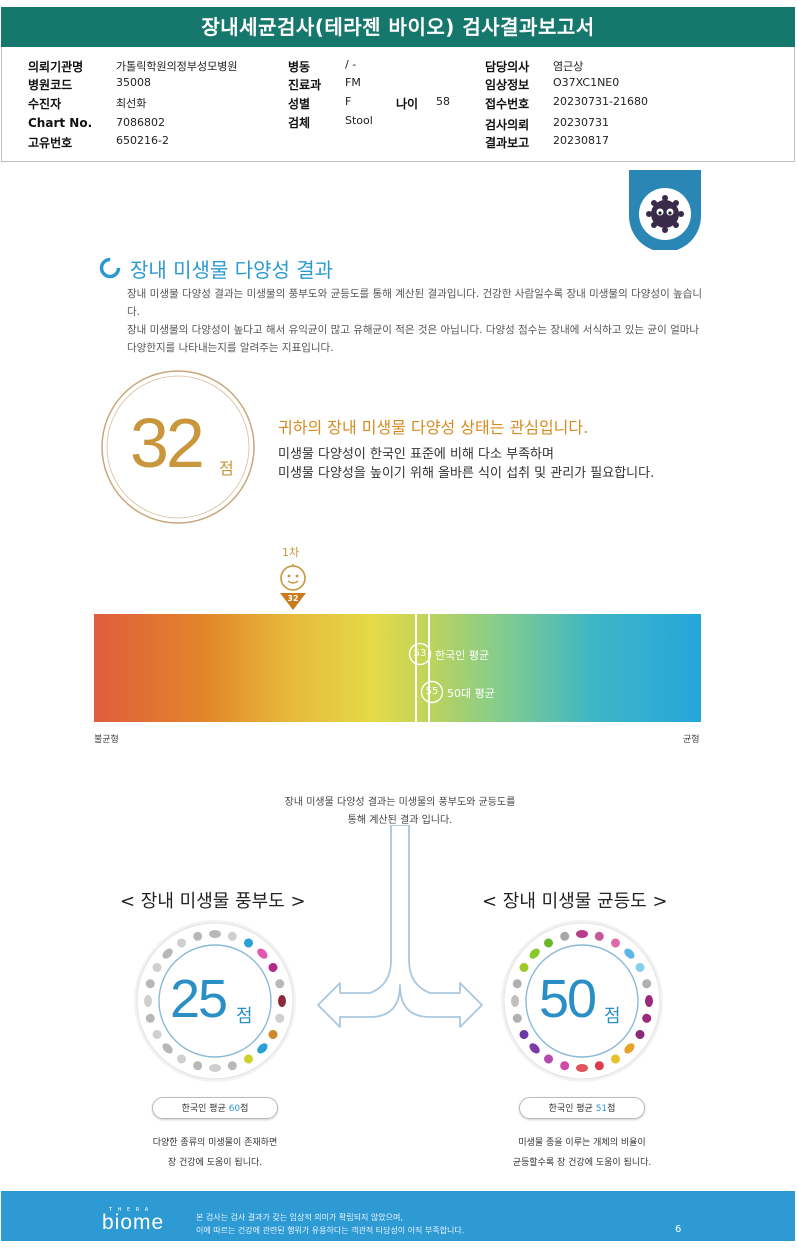 The height and width of the screenshot is (1250, 797). I want to click on evenness-description: 미생물 종을 이루는 개체의 비율이 균등할수록 장 건강에 도움이 됩니다., so click(582, 1153).